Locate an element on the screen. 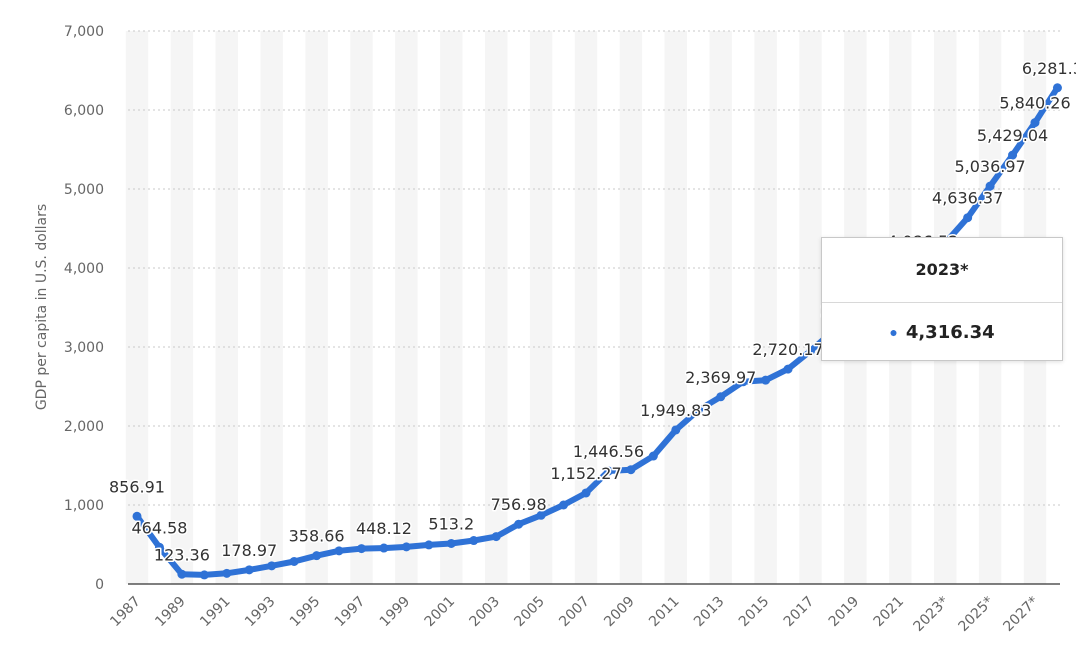  x-tick-label: 2013 is located at coordinates (709, 612).